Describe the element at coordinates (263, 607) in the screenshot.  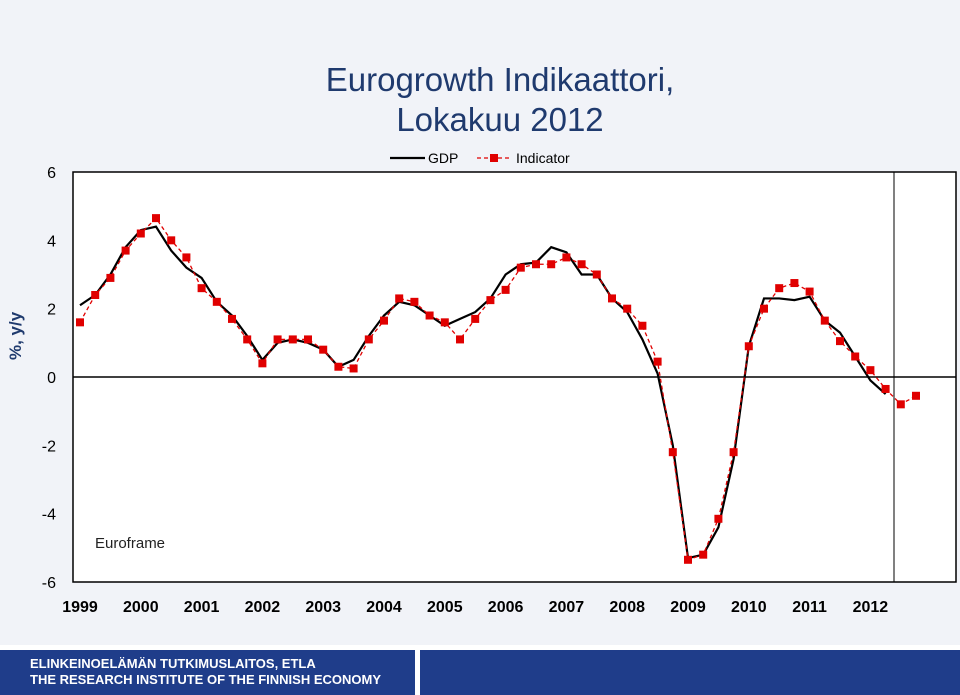
I see `x-tick-label: 2002` at that location.